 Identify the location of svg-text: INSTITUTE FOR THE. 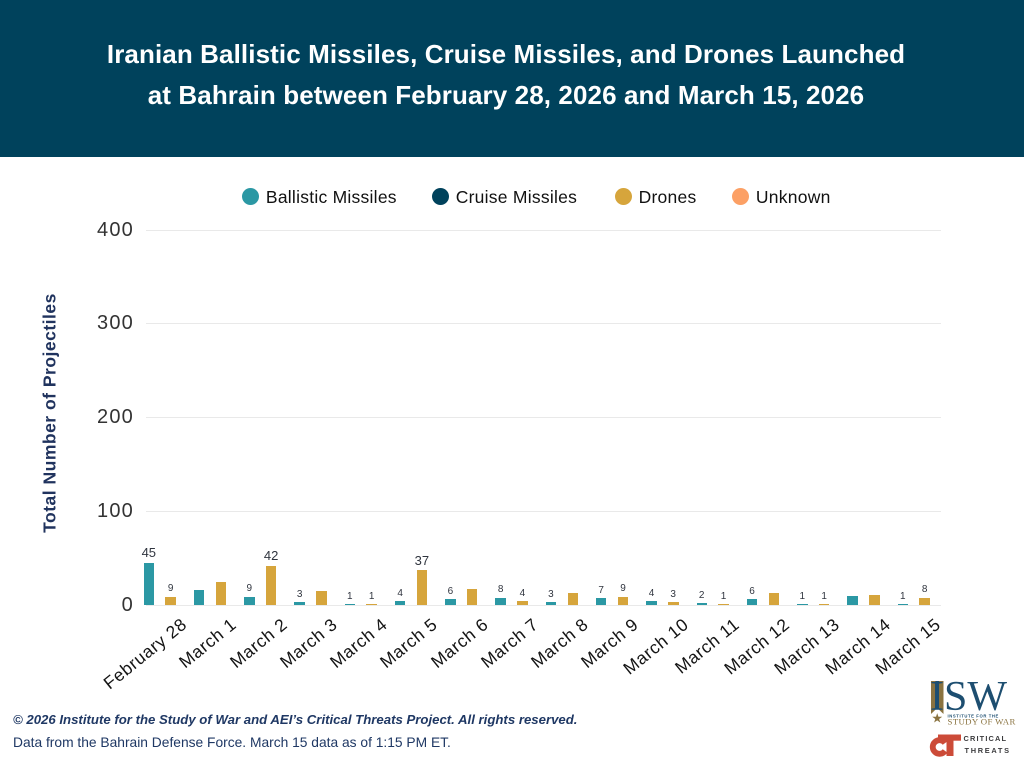
(973, 716).